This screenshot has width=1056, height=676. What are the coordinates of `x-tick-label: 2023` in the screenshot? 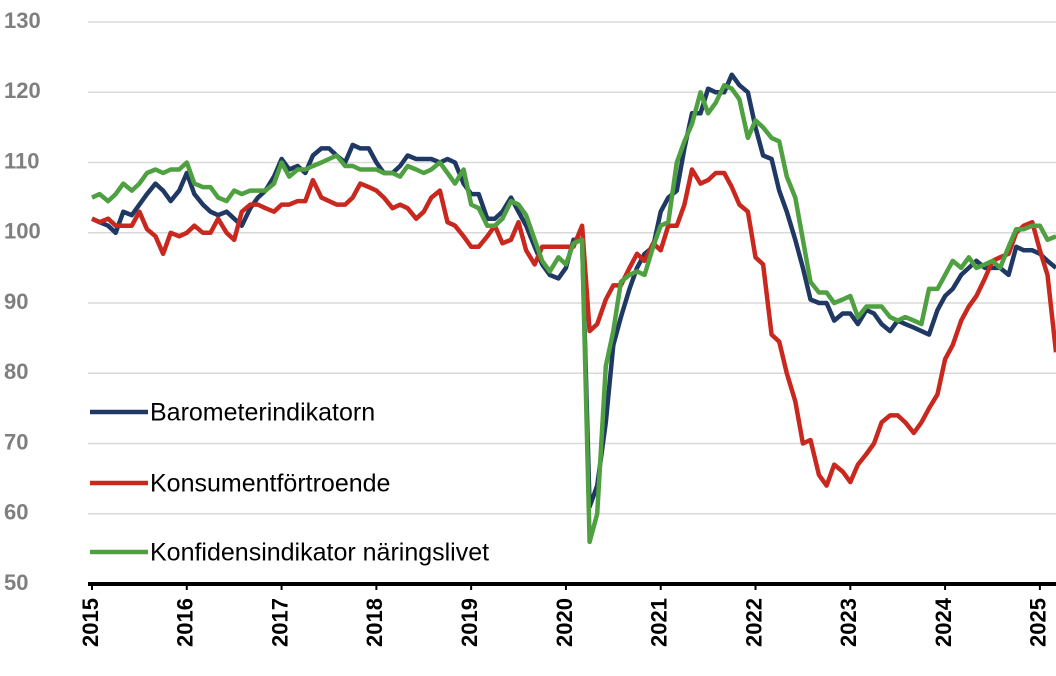 It's located at (848, 622).